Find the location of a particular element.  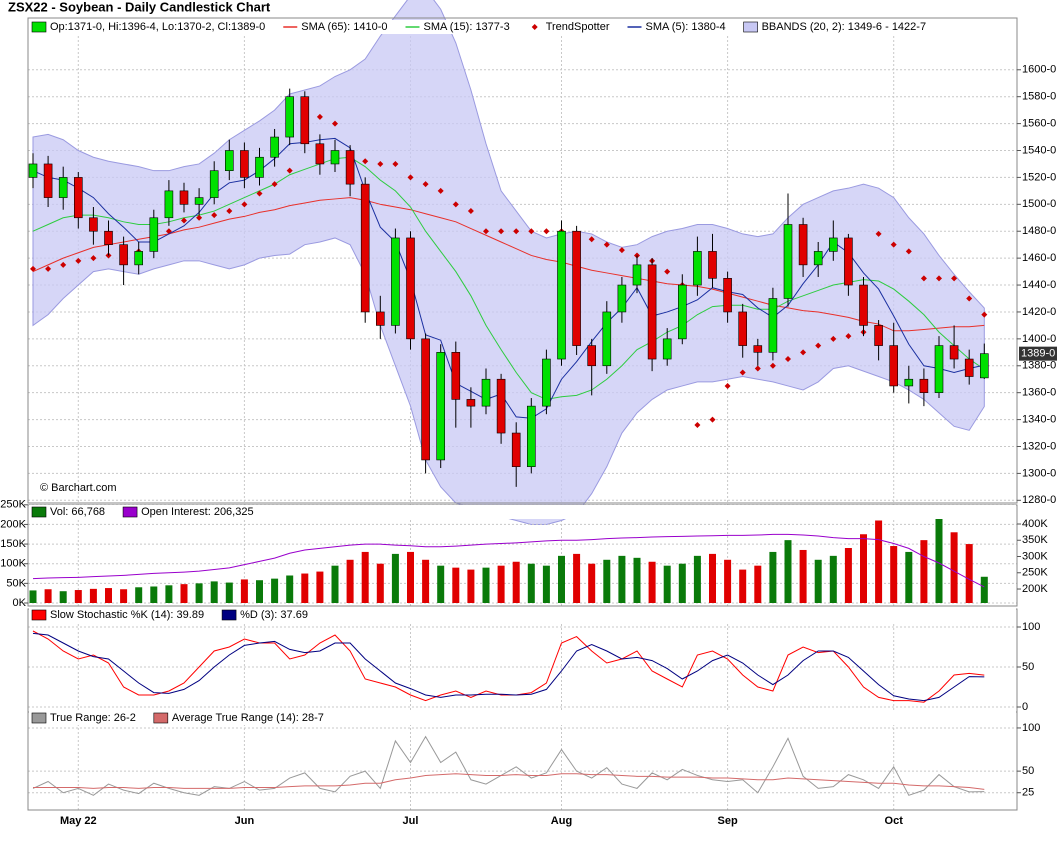

x-tick-label: May 22 is located at coordinates (78, 821).